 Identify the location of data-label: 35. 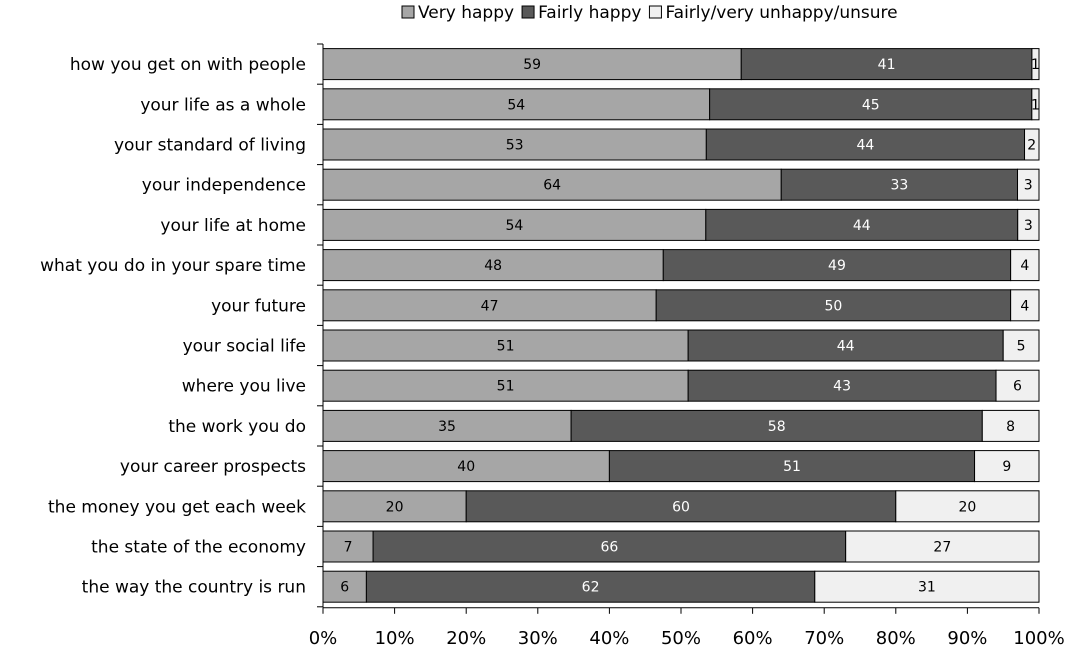
(447, 427).